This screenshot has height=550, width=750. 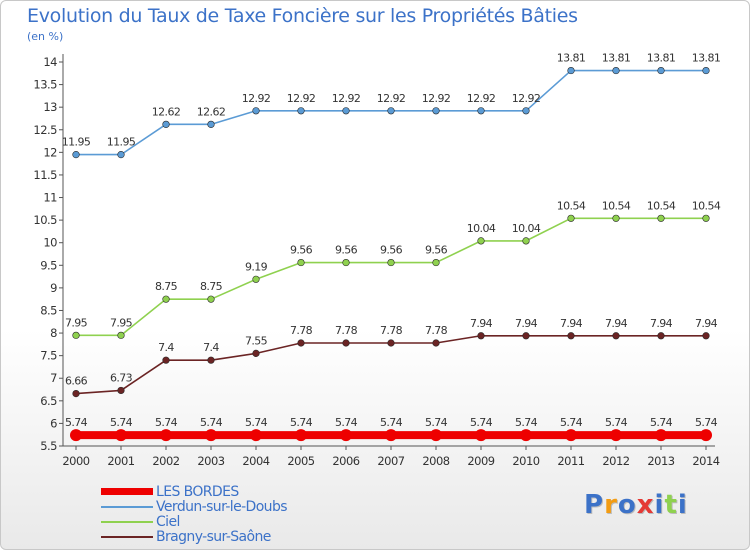 I want to click on y-tick-label: 5.5, so click(x=48, y=446).